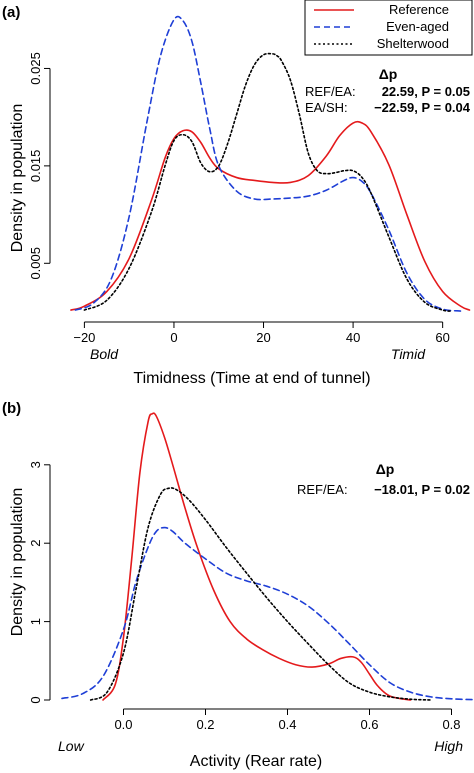 This screenshot has width=474, height=773. Describe the element at coordinates (256, 761) in the screenshot. I see `panel-b-x-axis-title: Activity (Rear rate)` at that location.